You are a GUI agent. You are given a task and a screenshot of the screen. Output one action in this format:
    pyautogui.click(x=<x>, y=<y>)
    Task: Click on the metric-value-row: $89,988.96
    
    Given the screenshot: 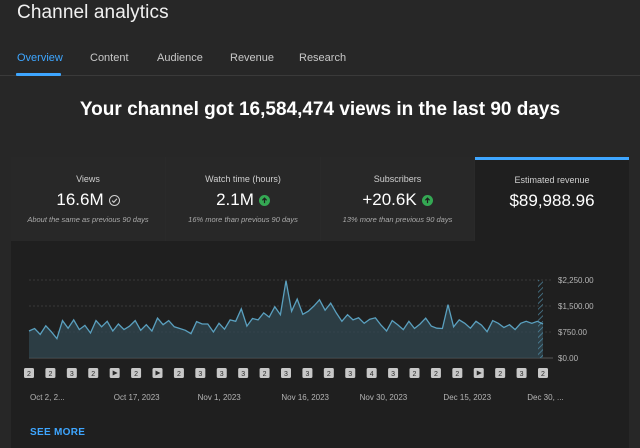 What is the action you would take?
    pyautogui.click(x=552, y=201)
    